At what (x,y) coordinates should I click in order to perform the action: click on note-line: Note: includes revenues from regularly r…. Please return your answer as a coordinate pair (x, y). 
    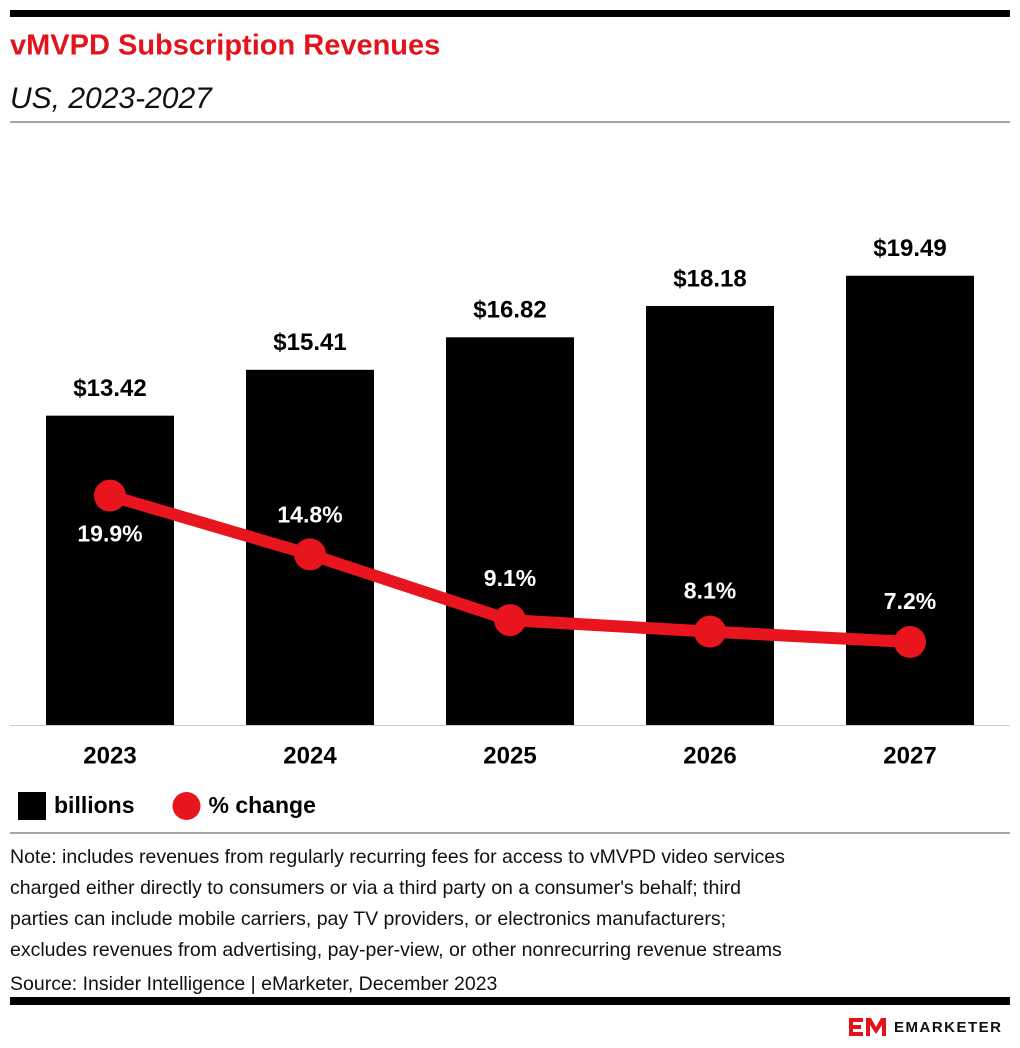
    Looking at the image, I should click on (397, 857).